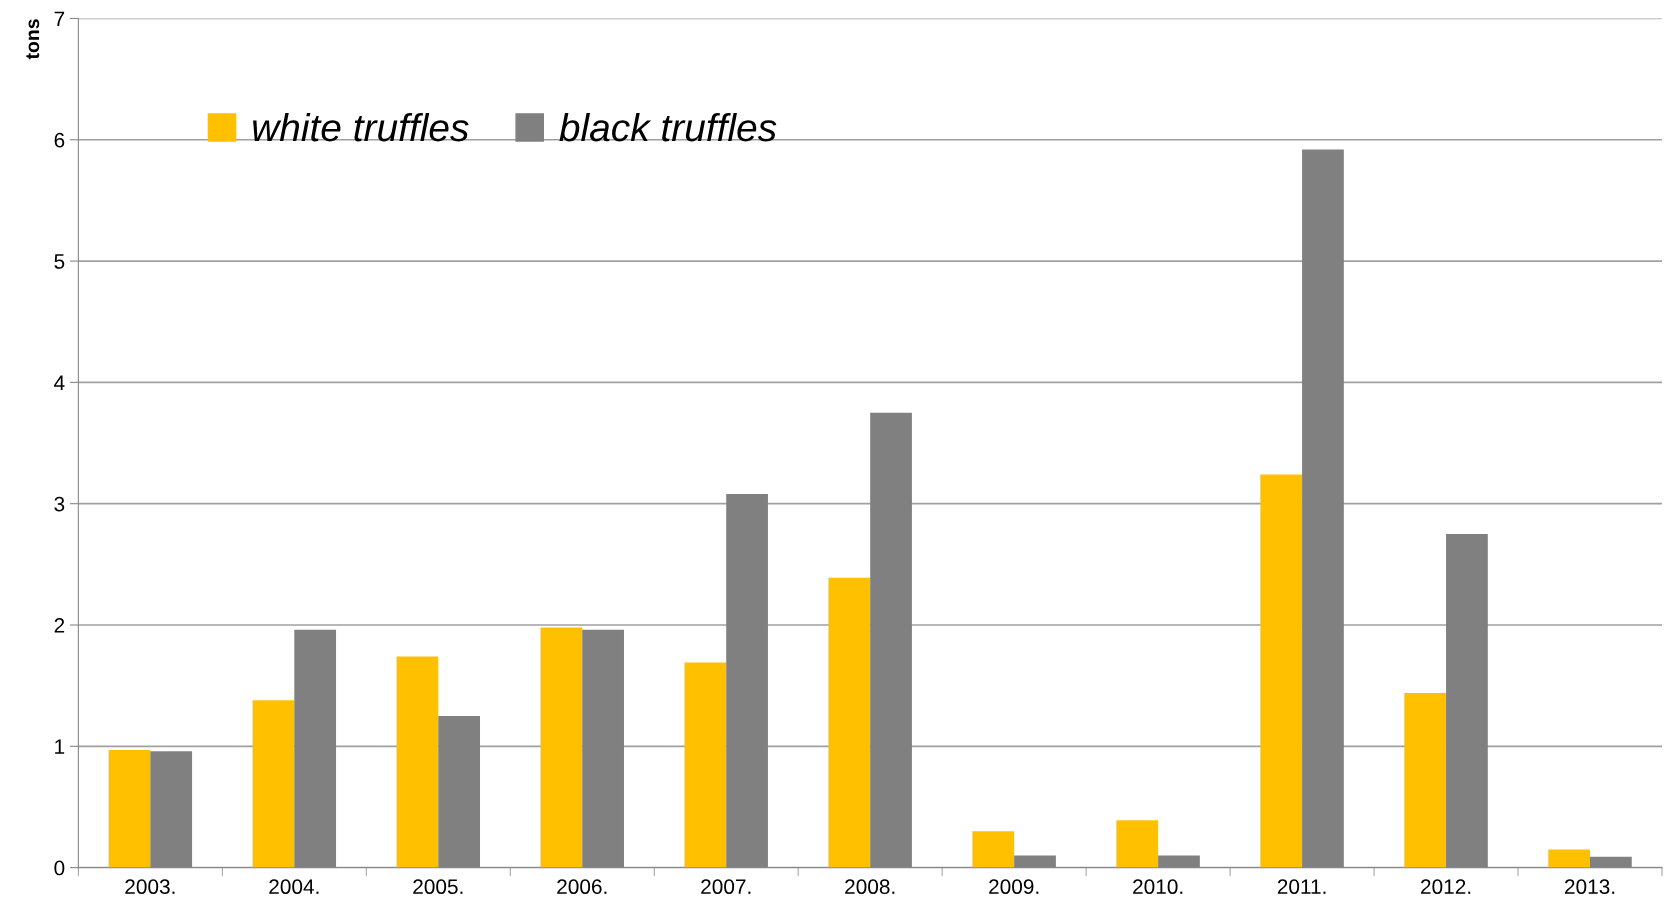 The width and height of the screenshot is (1667, 923). Describe the element at coordinates (59, 140) in the screenshot. I see `y-tick-label: 6` at that location.